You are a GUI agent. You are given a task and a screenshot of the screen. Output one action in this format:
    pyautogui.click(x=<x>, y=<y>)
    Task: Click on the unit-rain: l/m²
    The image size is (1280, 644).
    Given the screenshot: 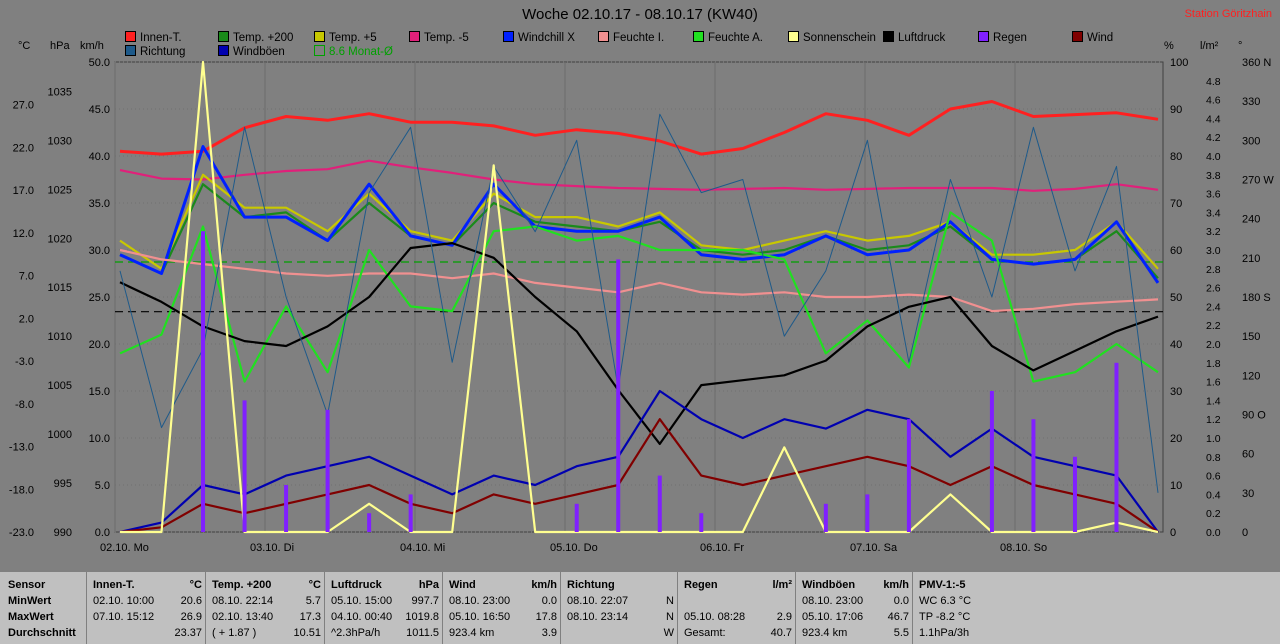 What is the action you would take?
    pyautogui.click(x=1209, y=46)
    